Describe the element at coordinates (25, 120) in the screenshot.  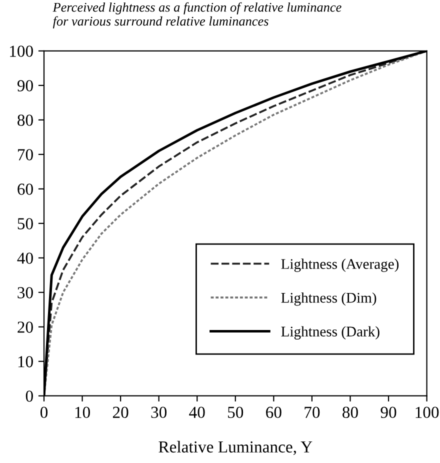
I see `y-tick-label: 80` at that location.